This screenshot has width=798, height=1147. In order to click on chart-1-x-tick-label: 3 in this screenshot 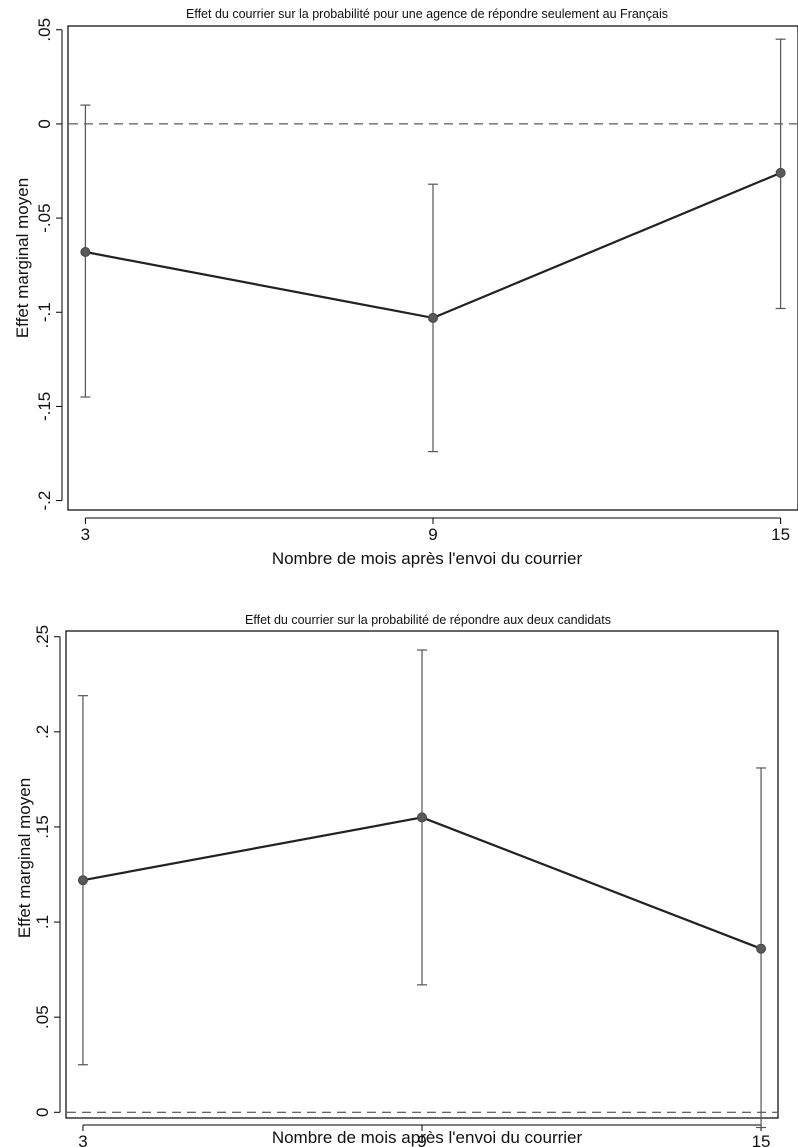, I will do `click(85, 534)`.